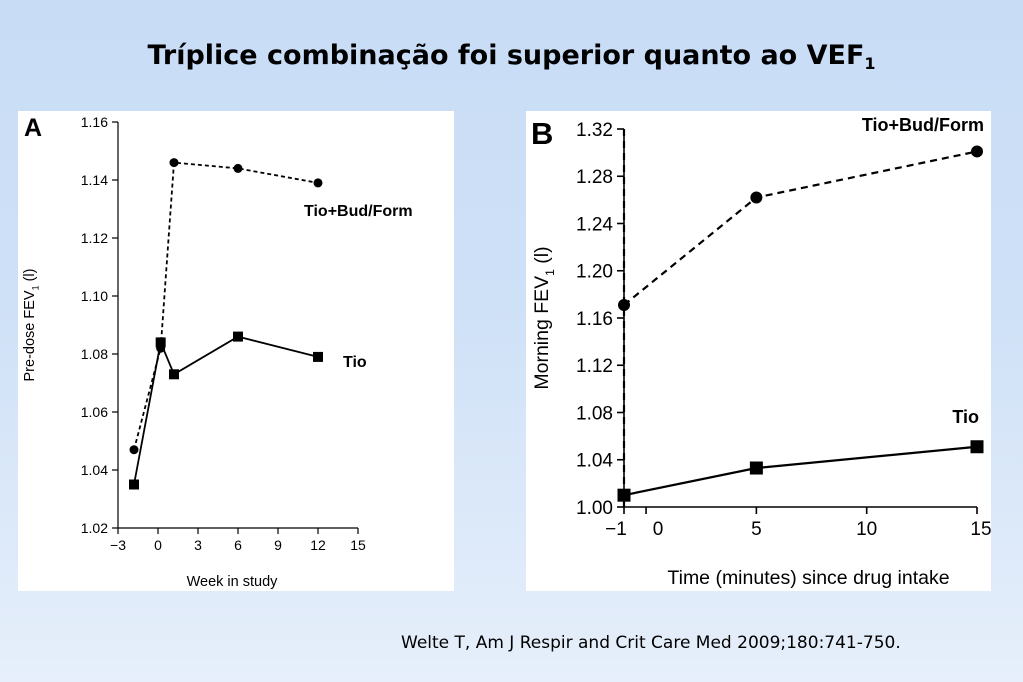  Describe the element at coordinates (318, 545) in the screenshot. I see `x-tick-label: 12` at that location.